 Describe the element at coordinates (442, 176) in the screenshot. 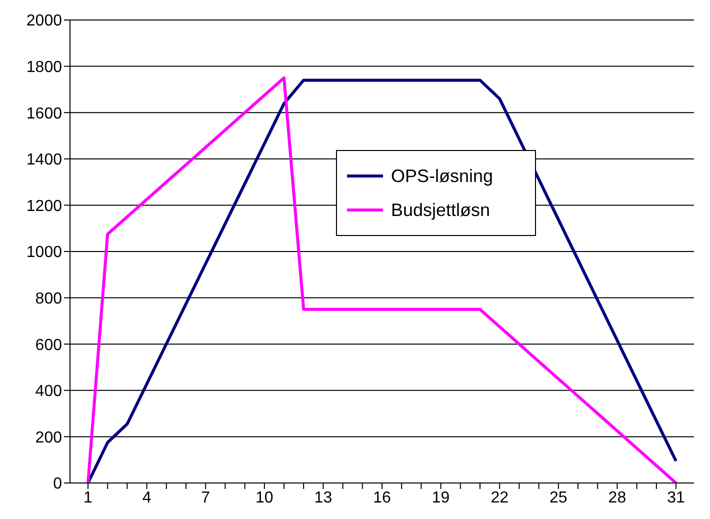

I see `legend-label: OPS-løsning` at that location.